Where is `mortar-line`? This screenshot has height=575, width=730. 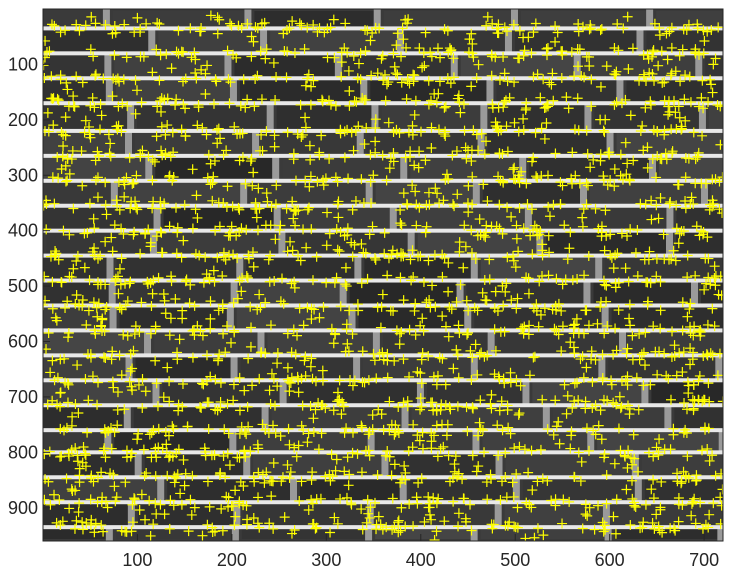 mortar-line is located at coordinates (383, 103).